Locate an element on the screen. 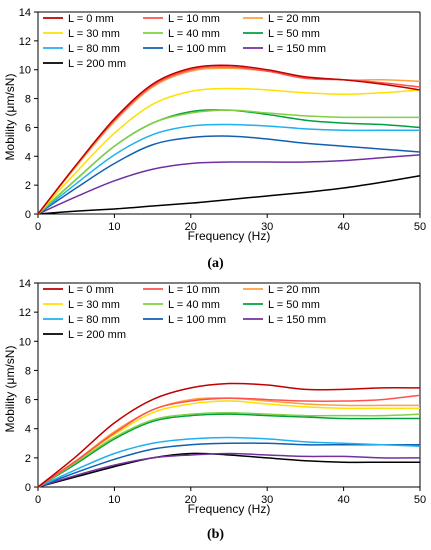 This screenshot has height=550, width=431. series-line-50mm is located at coordinates (228, 450).